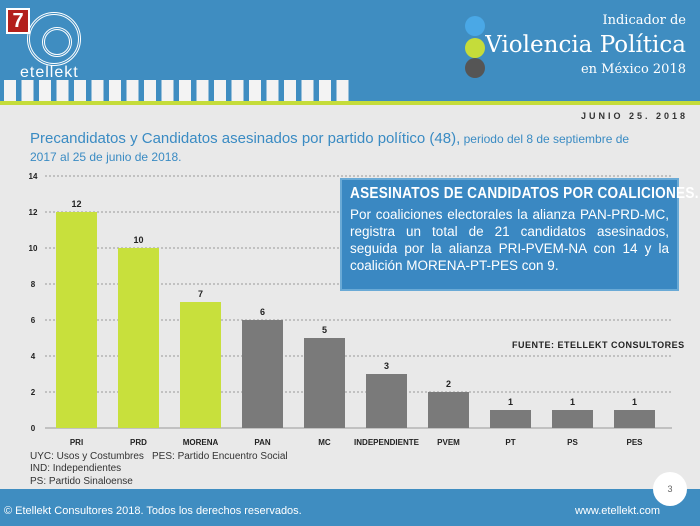 This screenshot has height=526, width=700. What do you see at coordinates (598, 345) in the screenshot?
I see `source: FUENTE: ETELLEKT CONSULTORES` at bounding box center [598, 345].